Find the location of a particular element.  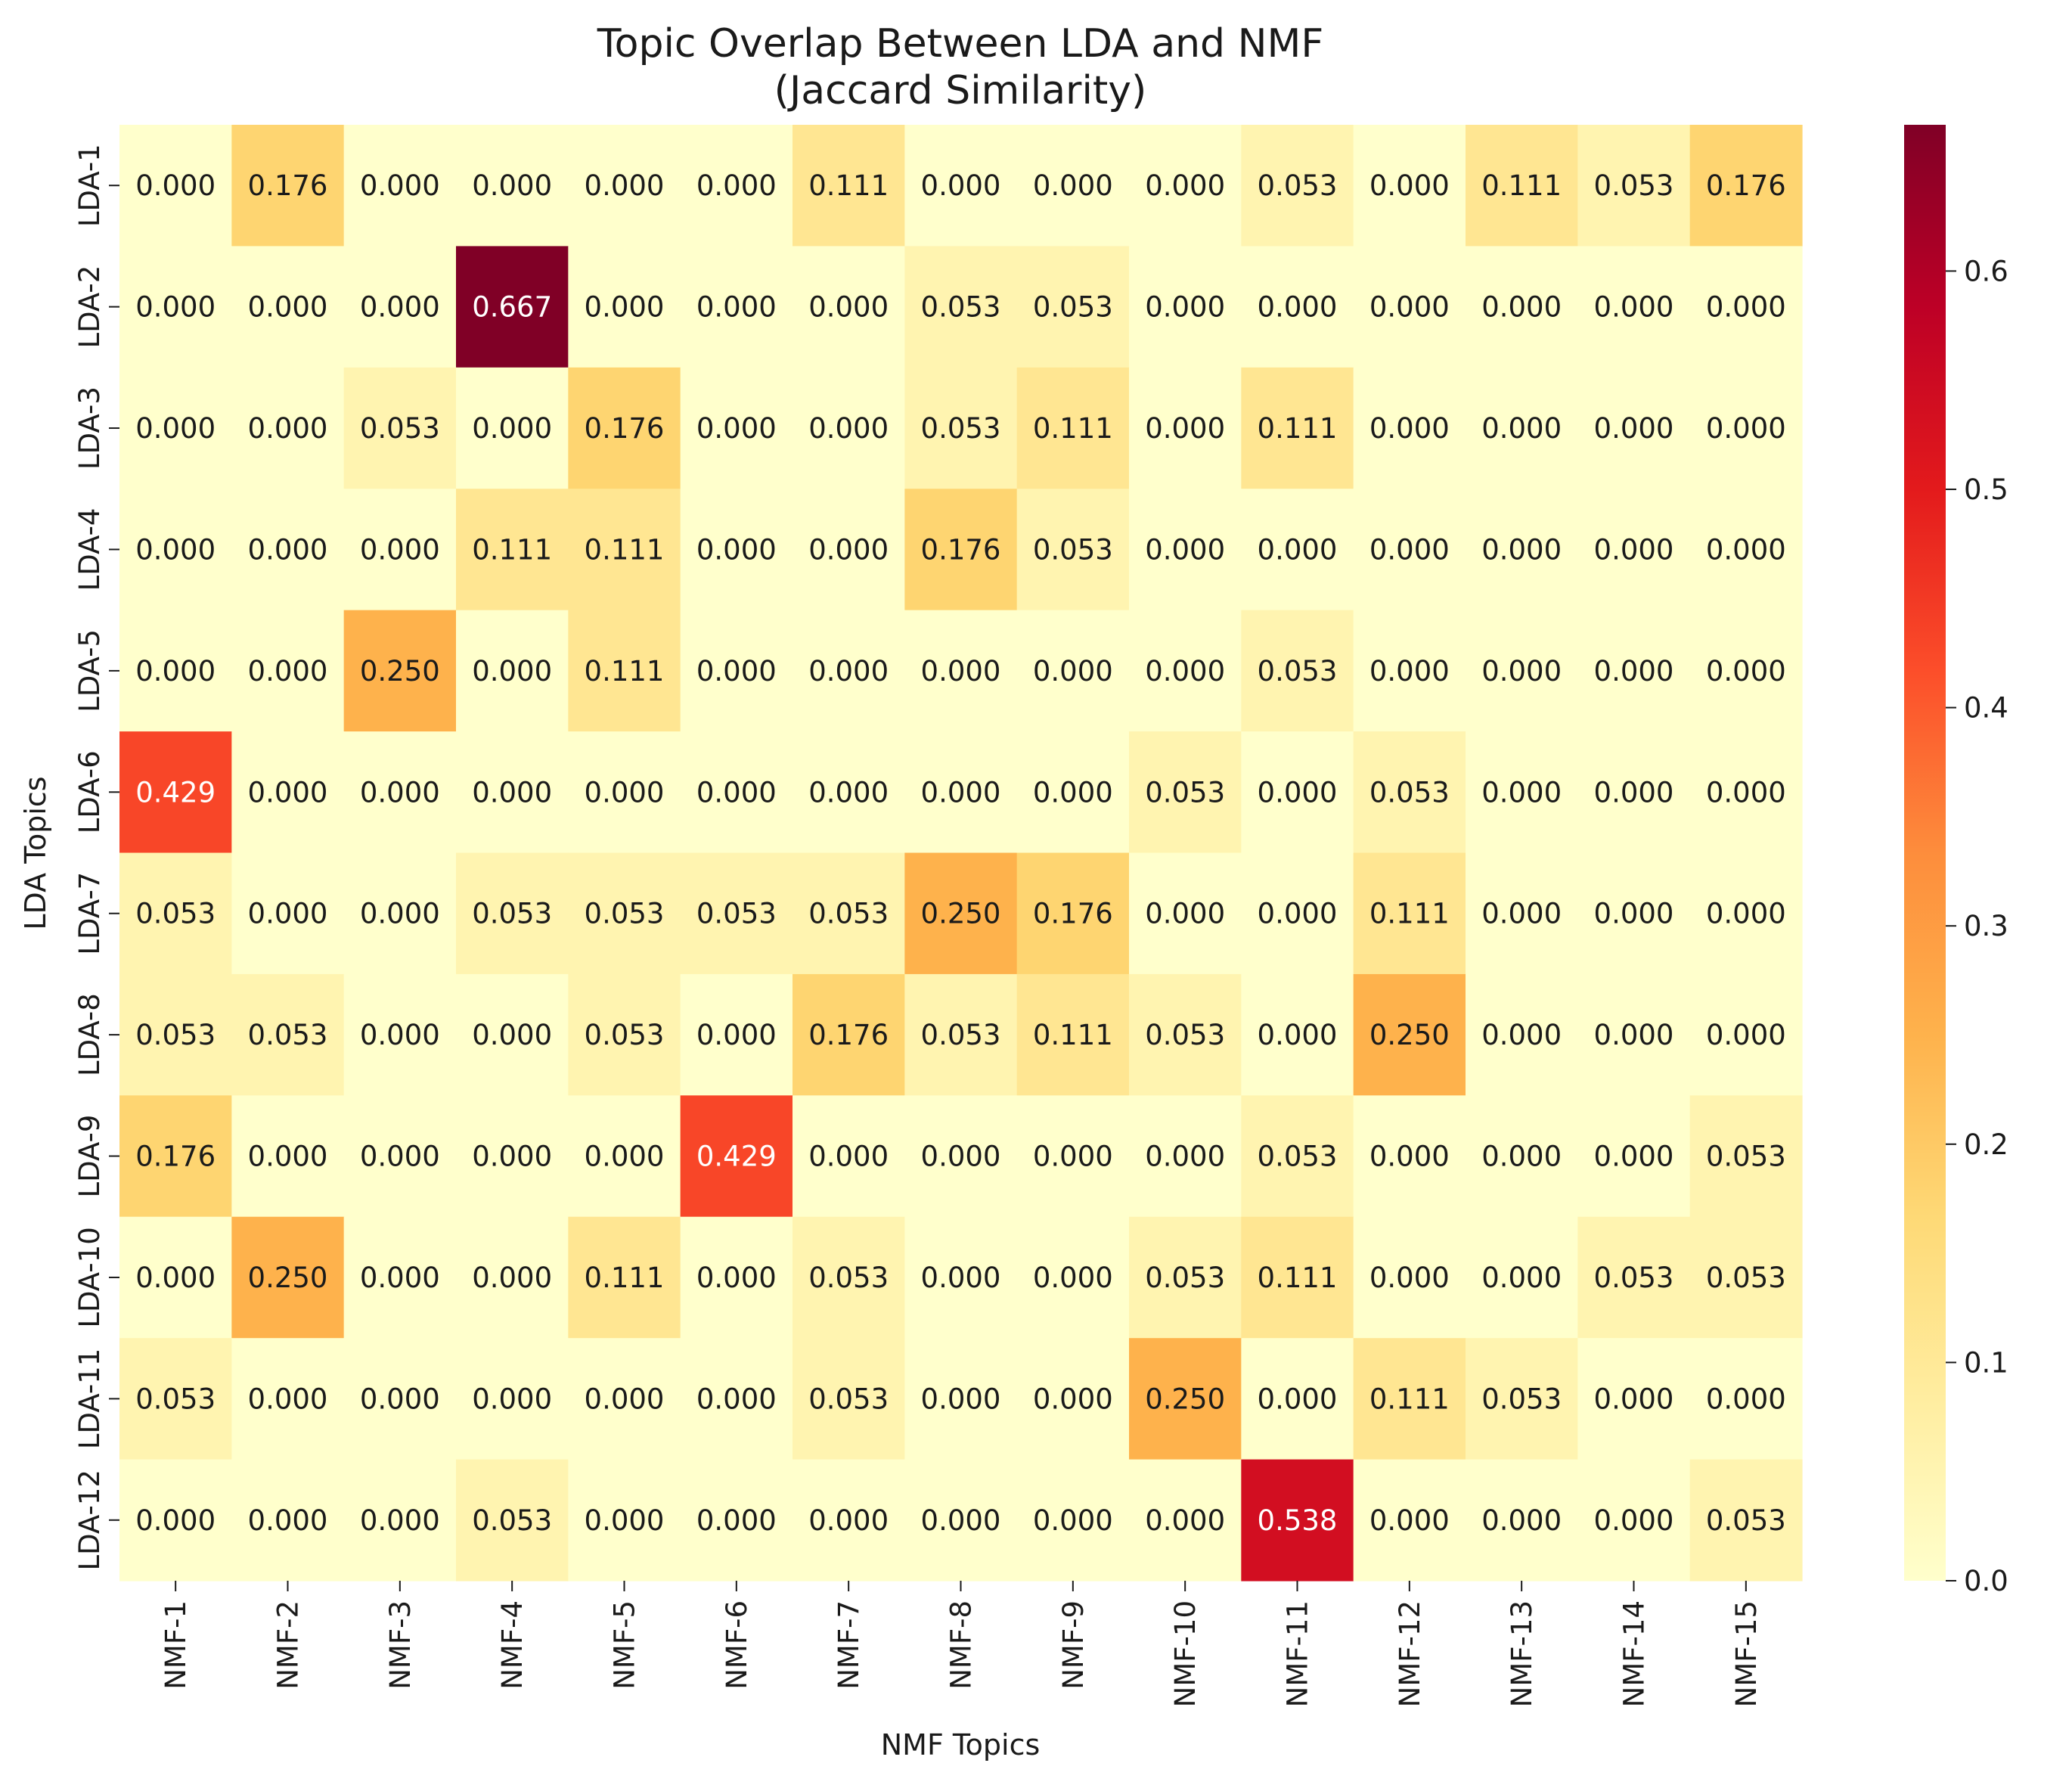

colorbar-tick-label: 0.0 is located at coordinates (1986, 1581).